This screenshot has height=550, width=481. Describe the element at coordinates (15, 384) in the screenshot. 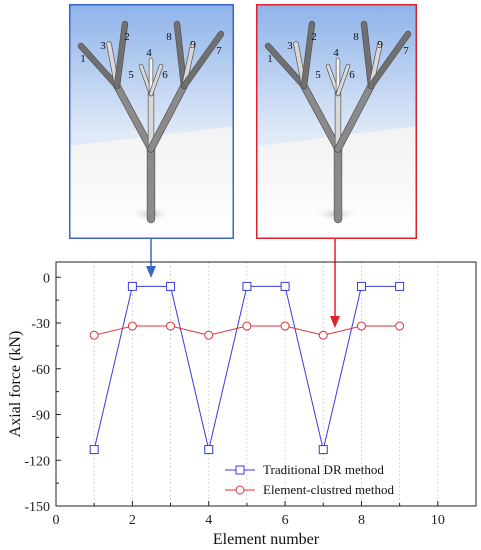

I see `y-axis-title: Axial force (kN)` at that location.